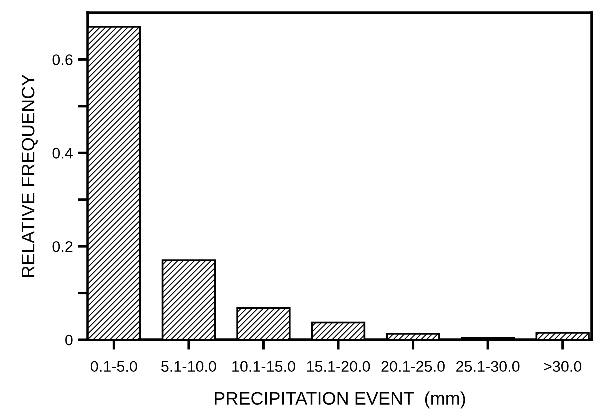 This screenshot has height=419, width=599. What do you see at coordinates (189, 366) in the screenshot?
I see `x-tick-label: 5.1-10.0` at bounding box center [189, 366].